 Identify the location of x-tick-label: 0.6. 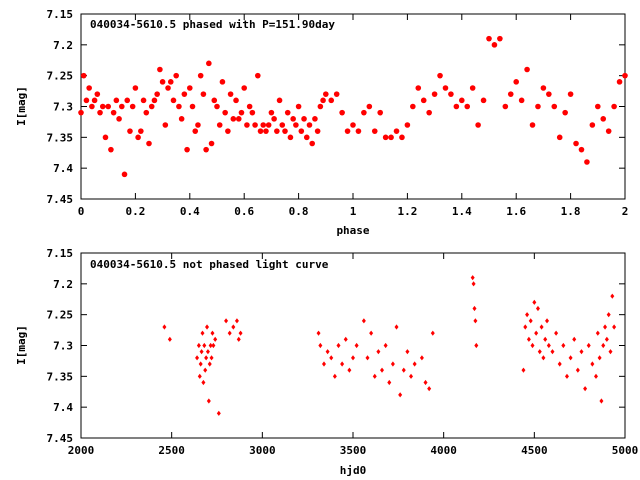
(244, 211).